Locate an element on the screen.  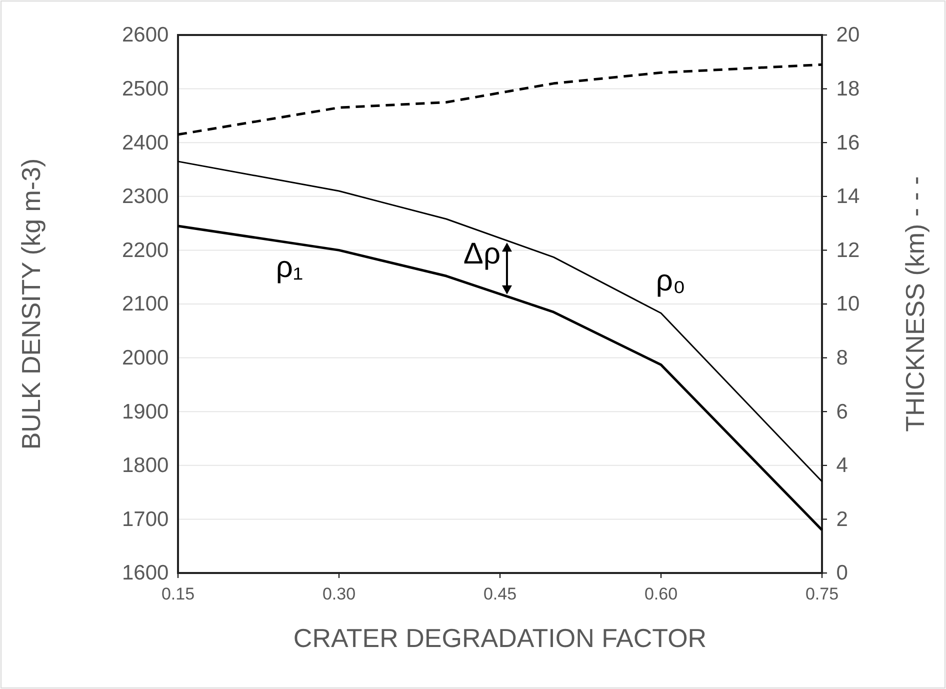
y2-tick-label: 10 is located at coordinates (848, 304).